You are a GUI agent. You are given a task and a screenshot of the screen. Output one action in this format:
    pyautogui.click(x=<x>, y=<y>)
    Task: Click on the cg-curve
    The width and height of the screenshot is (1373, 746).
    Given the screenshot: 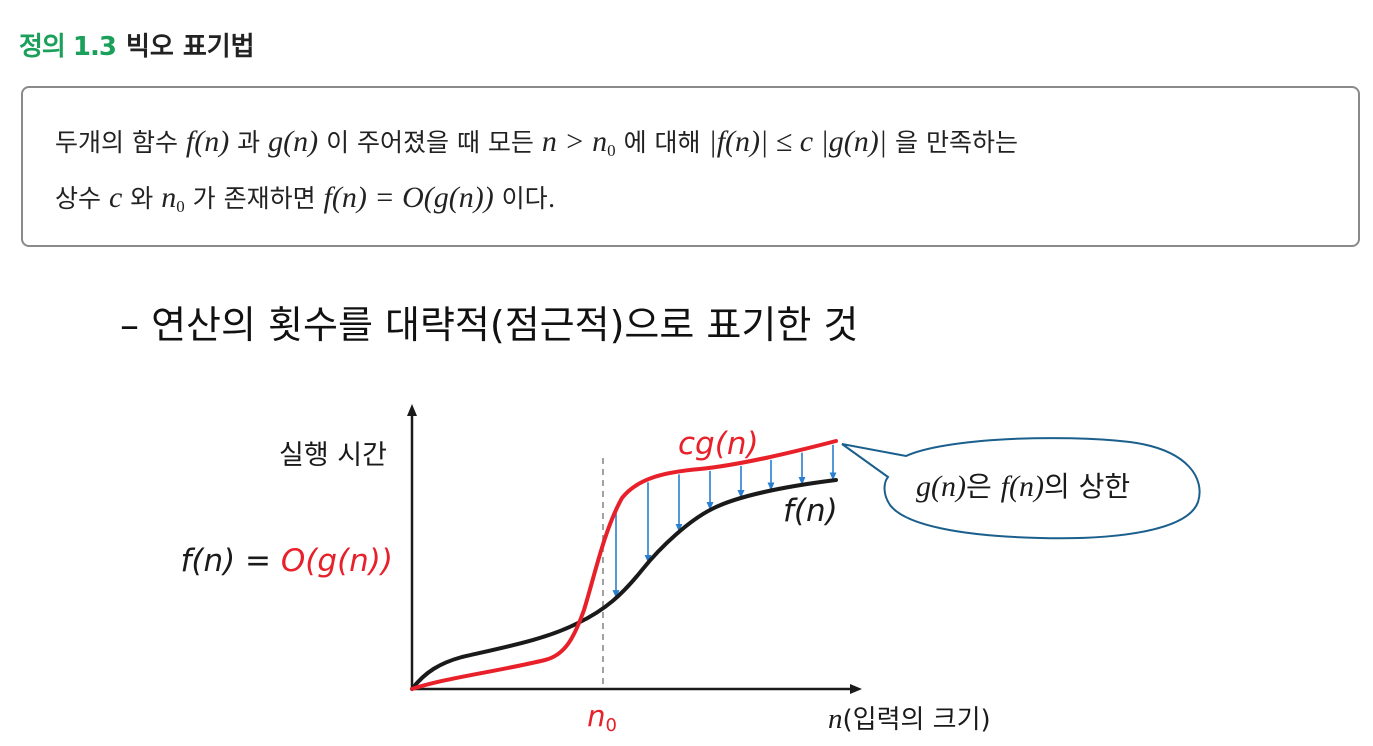 What is the action you would take?
    pyautogui.click(x=624, y=565)
    